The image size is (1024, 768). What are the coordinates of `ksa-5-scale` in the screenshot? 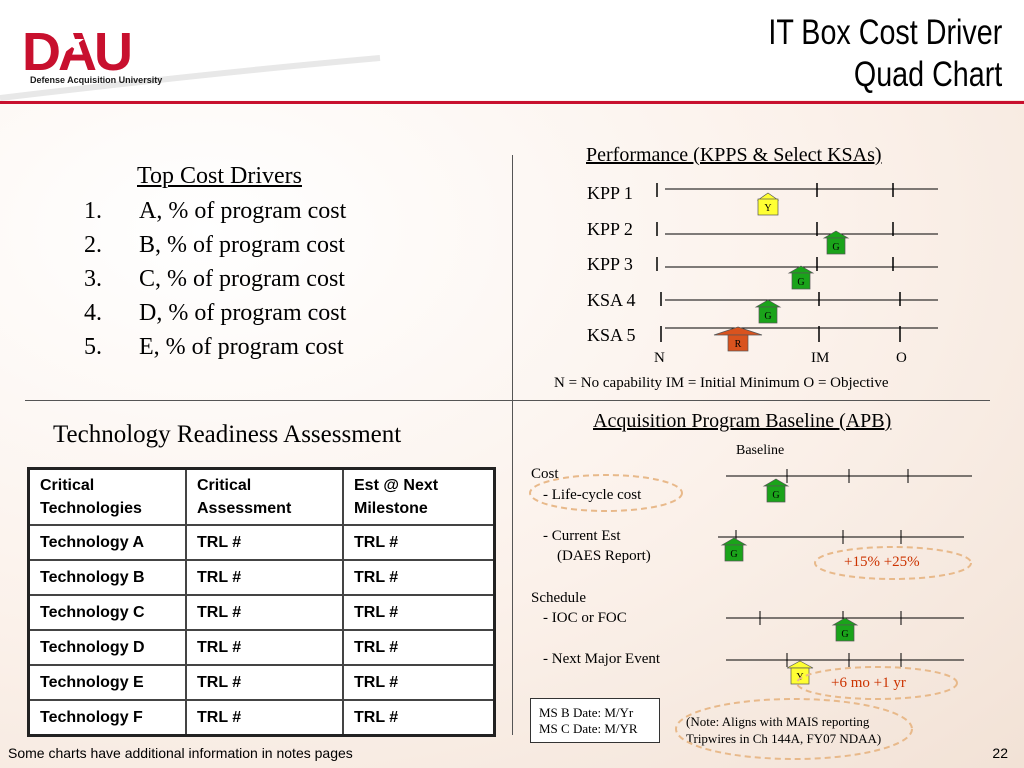 It's located at (799, 334).